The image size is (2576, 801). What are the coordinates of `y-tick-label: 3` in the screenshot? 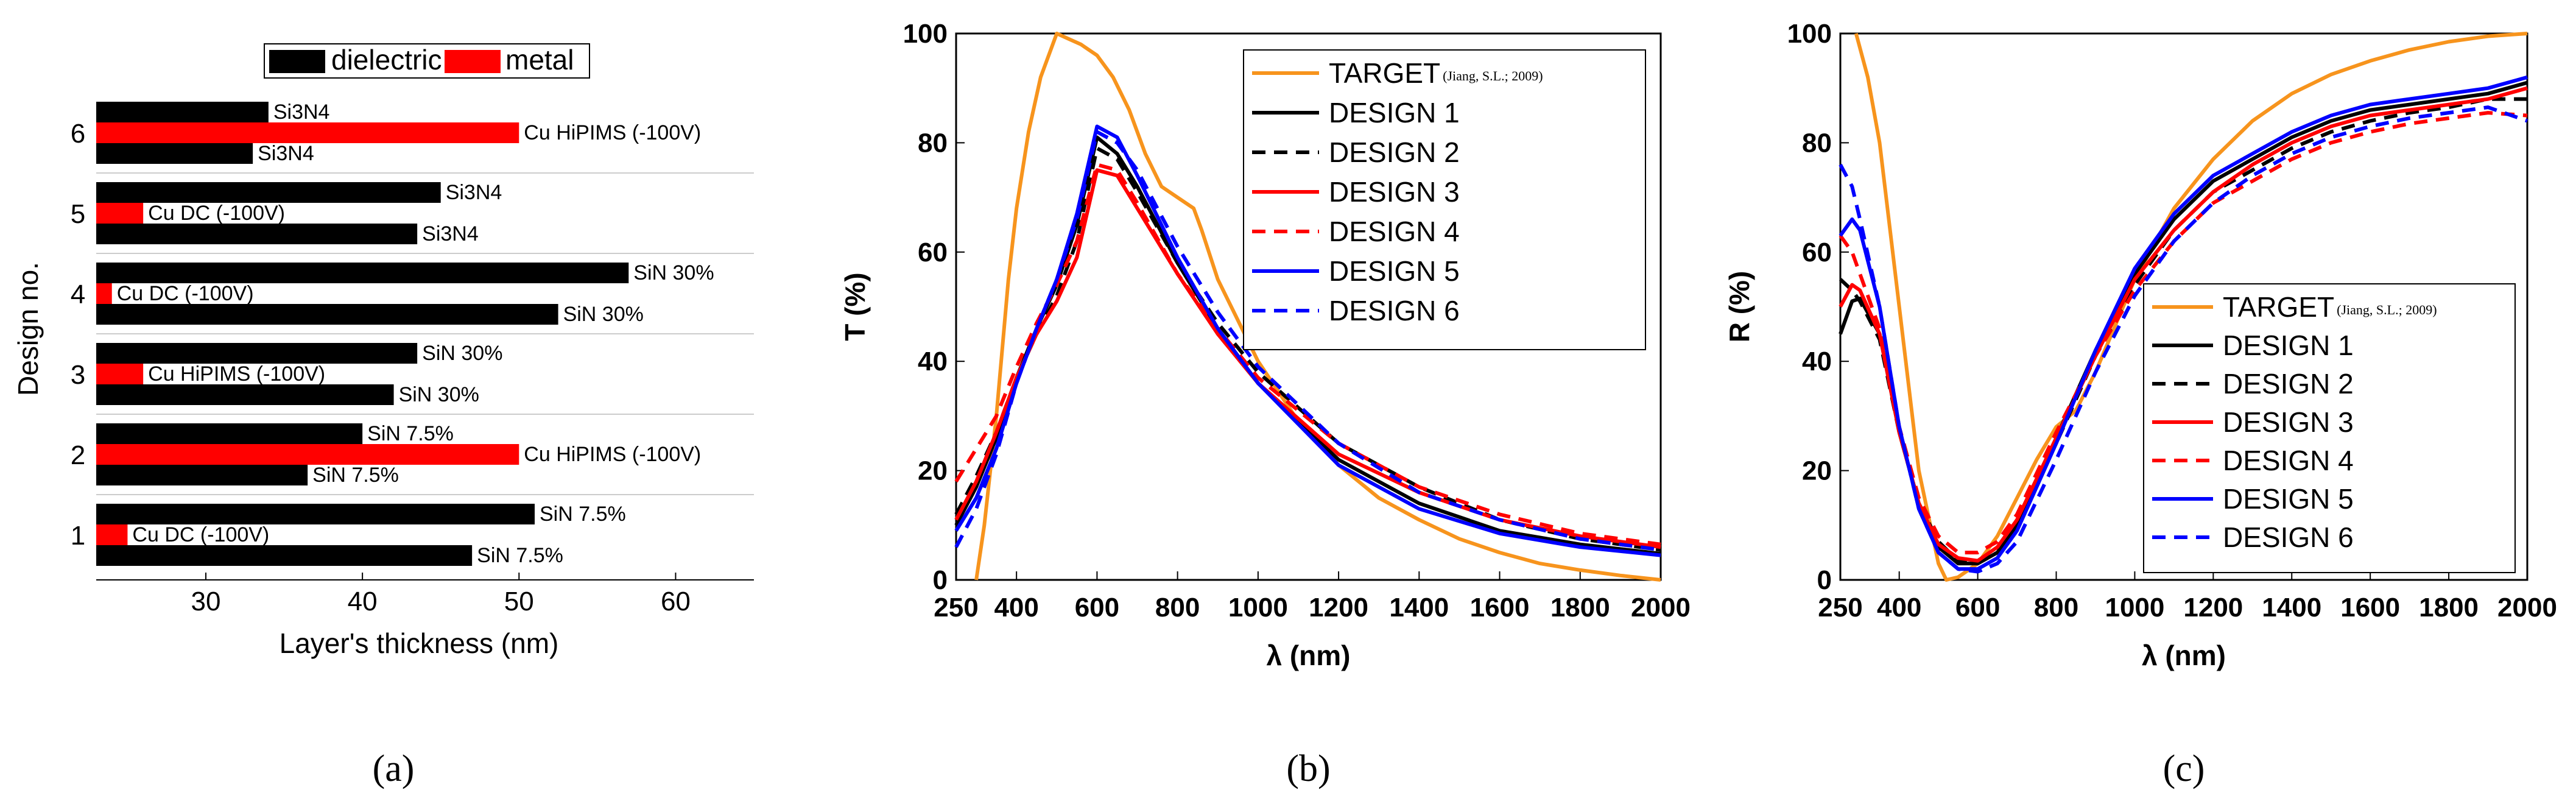 It's located at (78, 375).